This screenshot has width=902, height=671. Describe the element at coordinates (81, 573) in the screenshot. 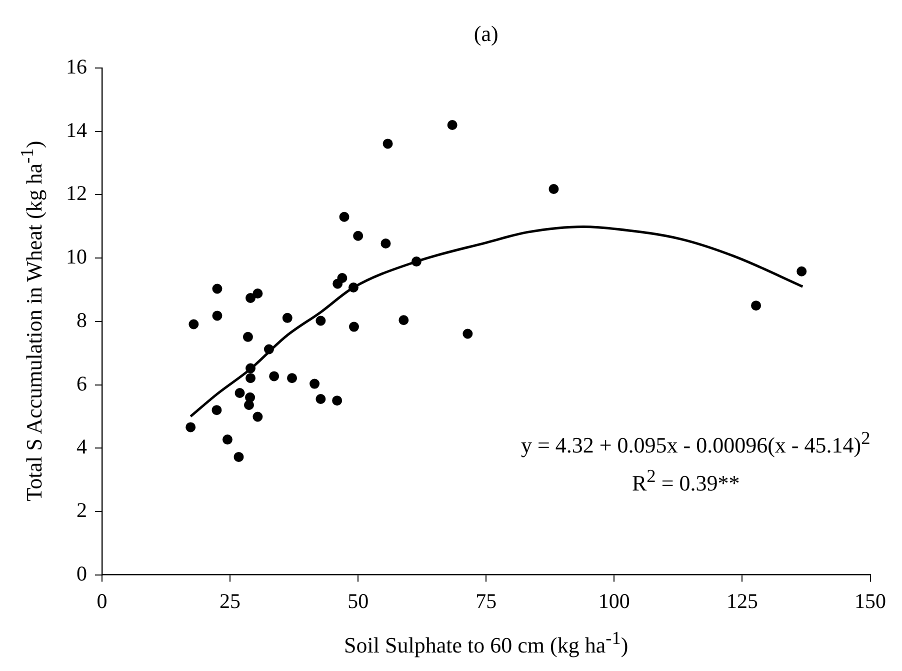

I see `y-tick-label: 0` at that location.